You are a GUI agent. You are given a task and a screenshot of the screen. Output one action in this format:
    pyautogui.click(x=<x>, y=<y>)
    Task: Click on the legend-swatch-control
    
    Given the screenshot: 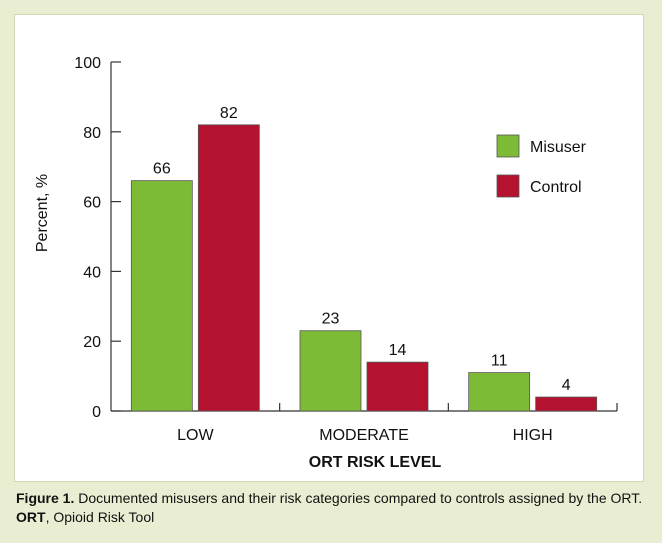 What is the action you would take?
    pyautogui.click(x=508, y=186)
    